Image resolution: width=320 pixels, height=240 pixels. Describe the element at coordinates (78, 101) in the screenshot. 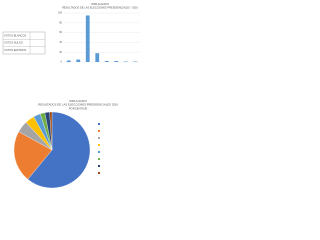

I see `pie-chart-title: SIMULACRO` at that location.